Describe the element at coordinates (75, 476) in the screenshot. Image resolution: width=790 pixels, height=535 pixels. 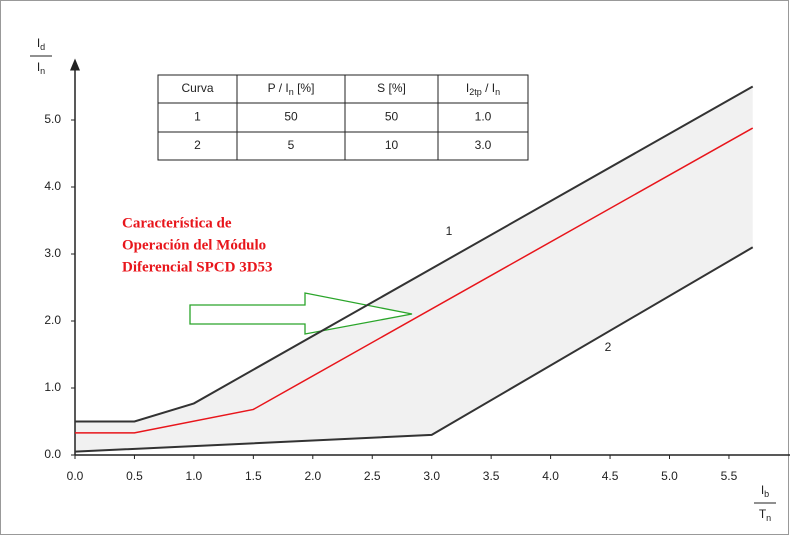
I see `x-tick-label: 0.0` at that location.